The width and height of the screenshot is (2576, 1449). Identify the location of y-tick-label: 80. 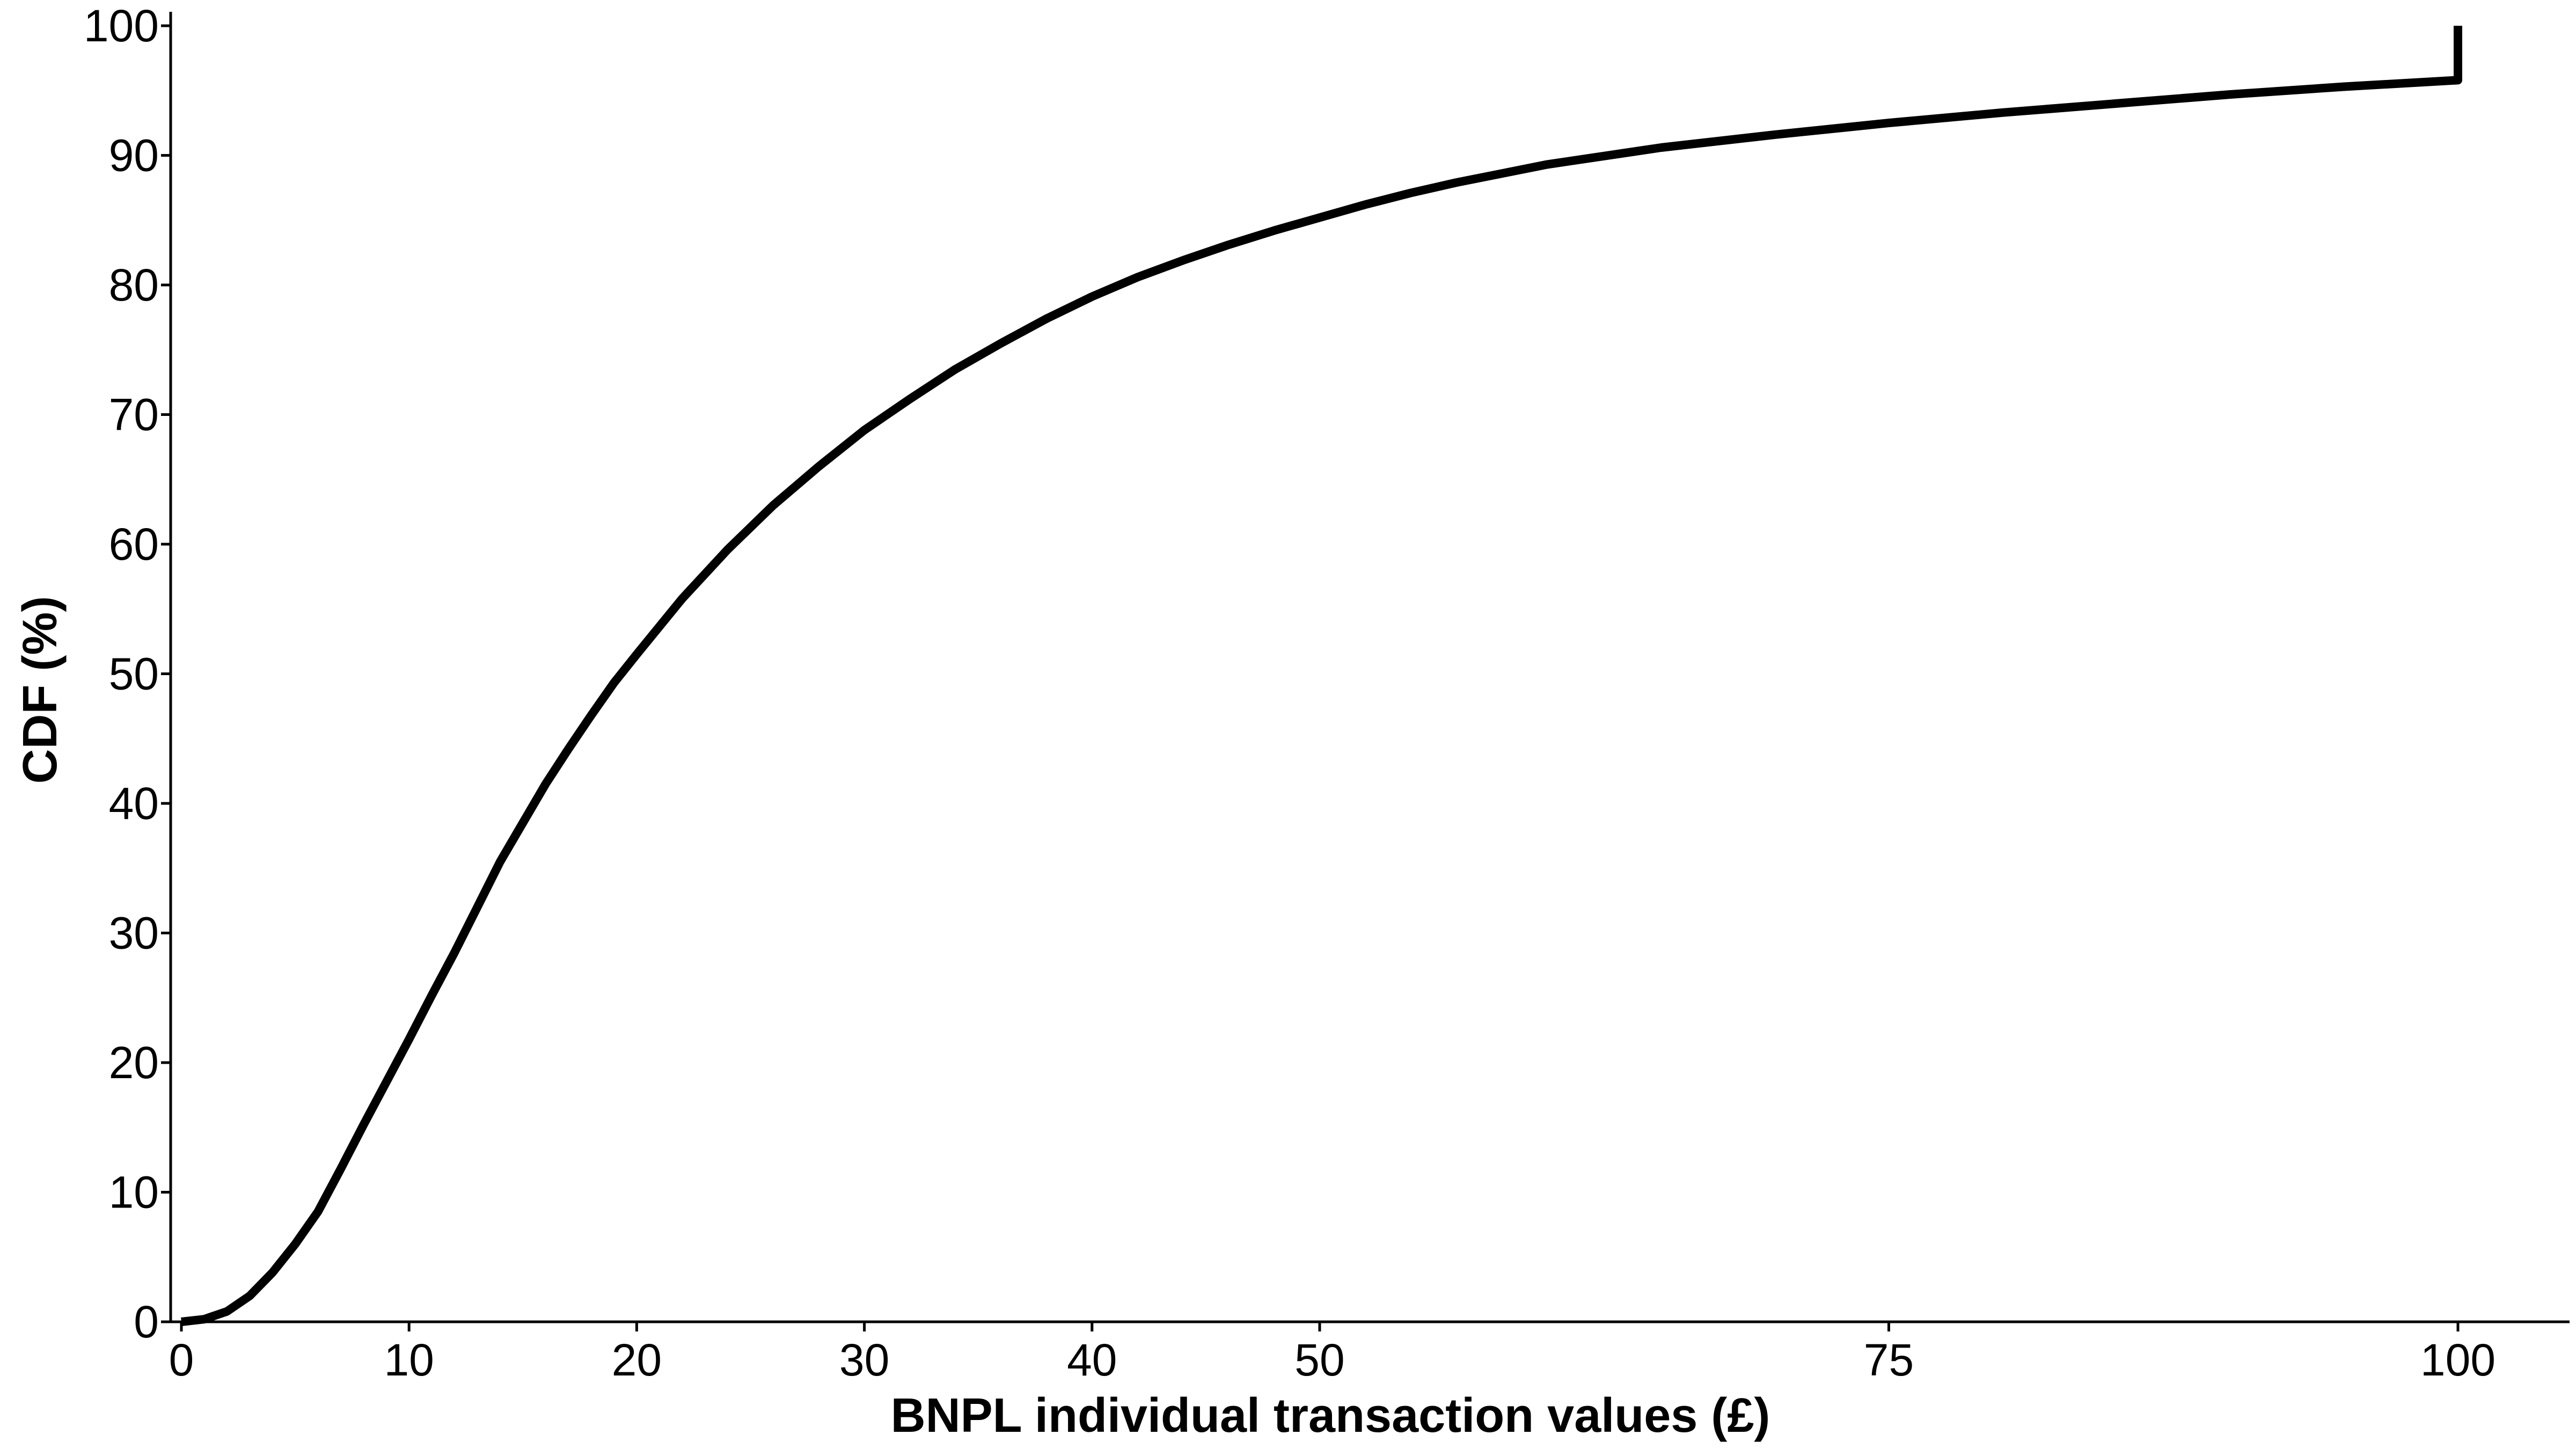
(134, 285).